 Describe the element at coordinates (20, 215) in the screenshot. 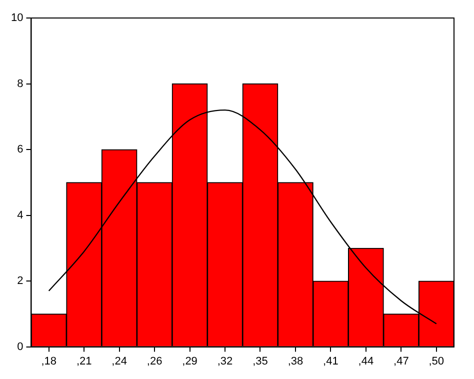

I see `y-tick-label: 4` at that location.